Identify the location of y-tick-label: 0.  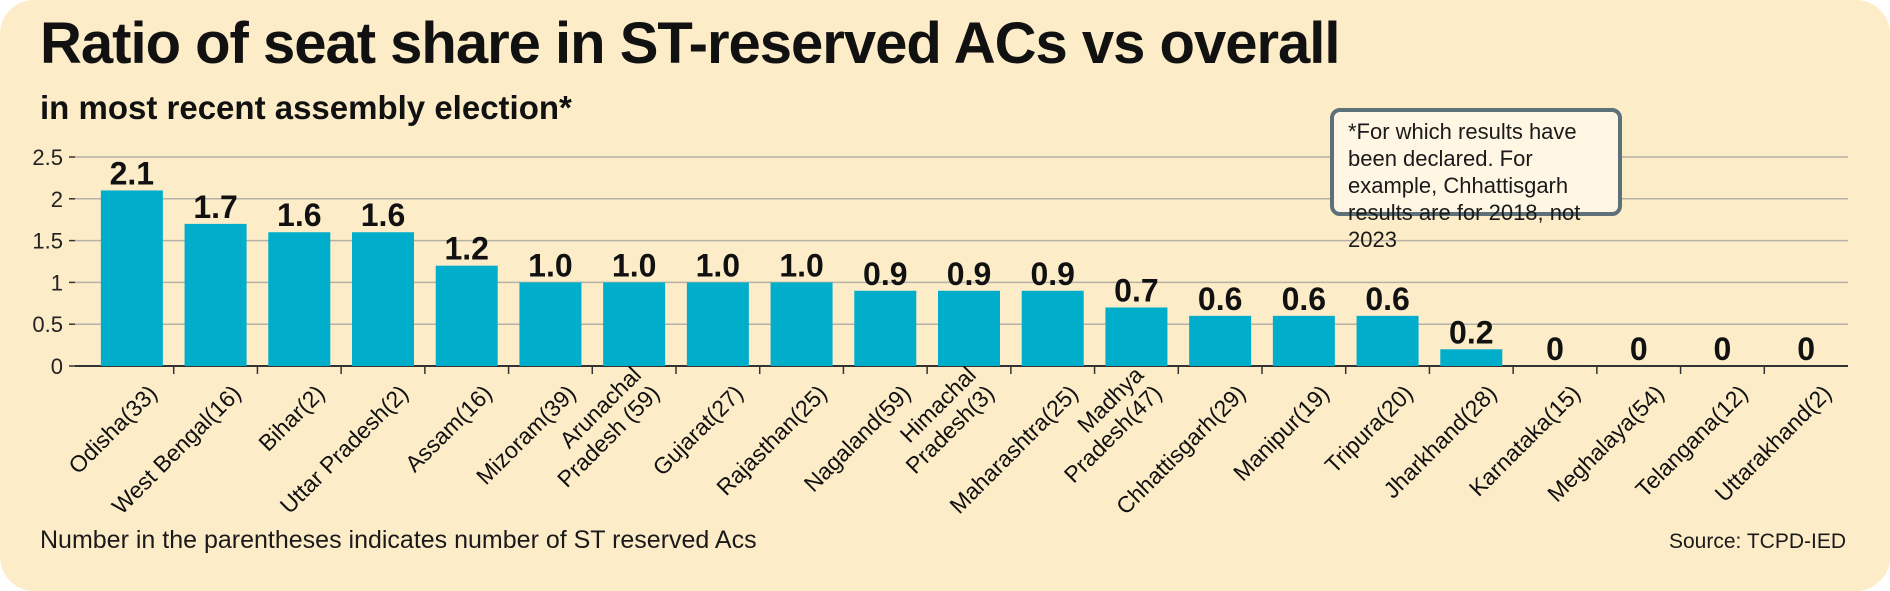
(57, 366).